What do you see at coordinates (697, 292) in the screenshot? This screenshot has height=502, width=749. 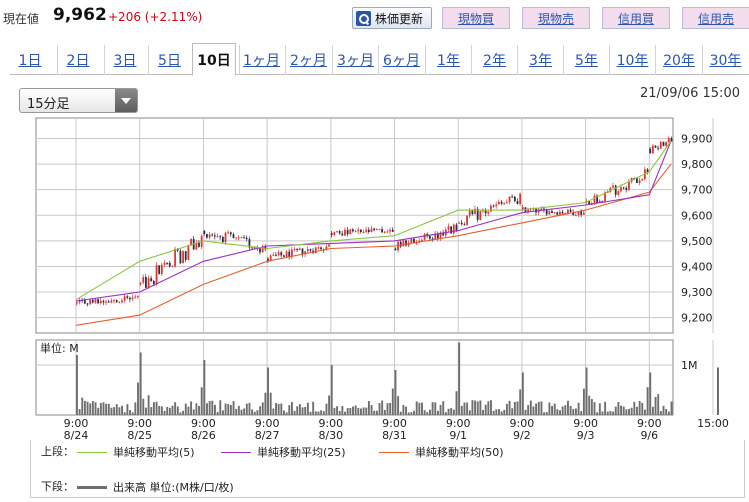 I see `price-tick-label: 9,300` at bounding box center [697, 292].